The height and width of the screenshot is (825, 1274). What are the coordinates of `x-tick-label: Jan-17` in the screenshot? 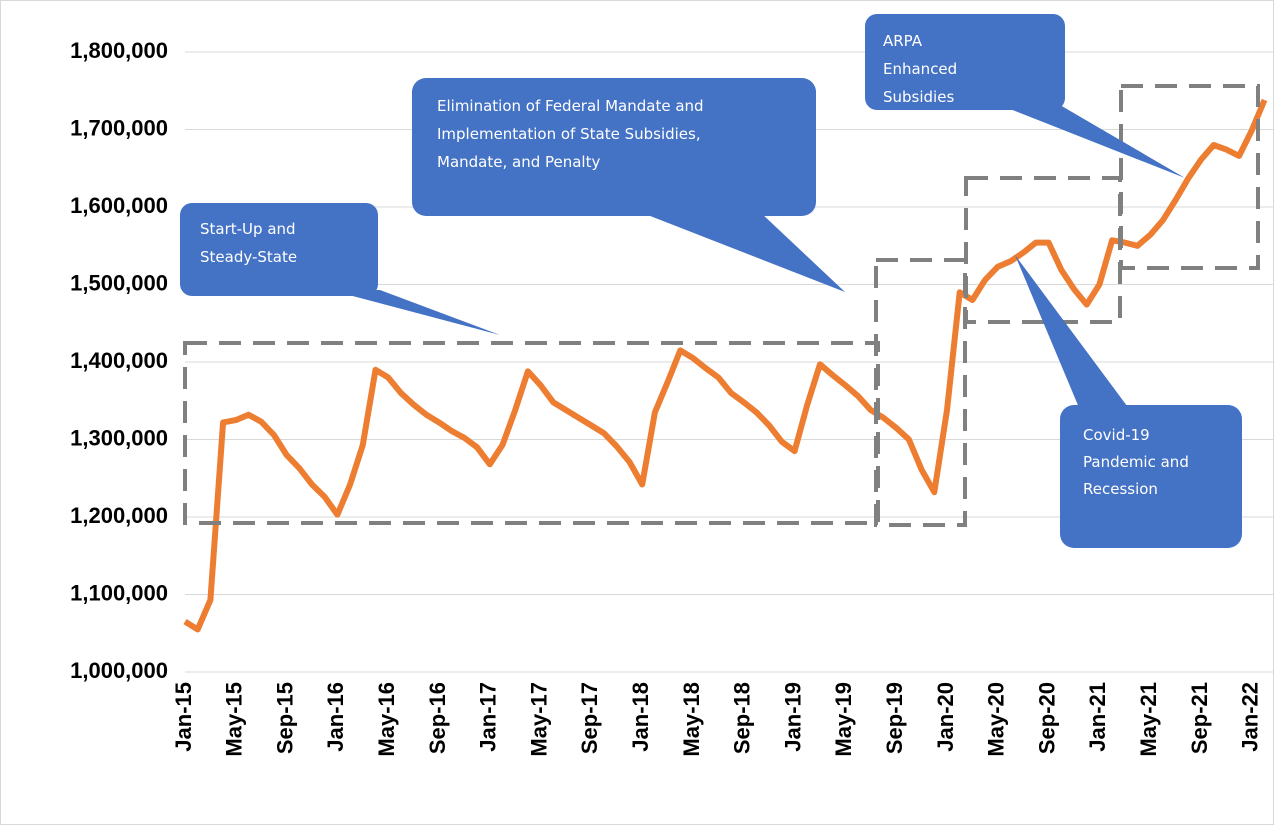 It's located at (488, 717).